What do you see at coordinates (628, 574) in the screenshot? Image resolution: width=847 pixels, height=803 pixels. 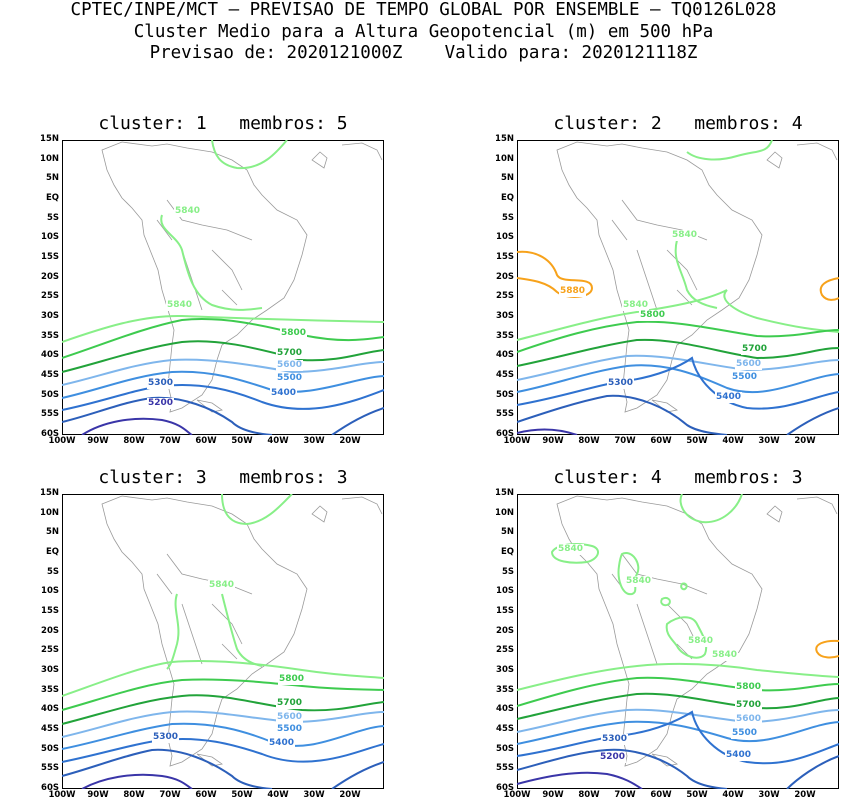 I see `contour-5840-center` at bounding box center [628, 574].